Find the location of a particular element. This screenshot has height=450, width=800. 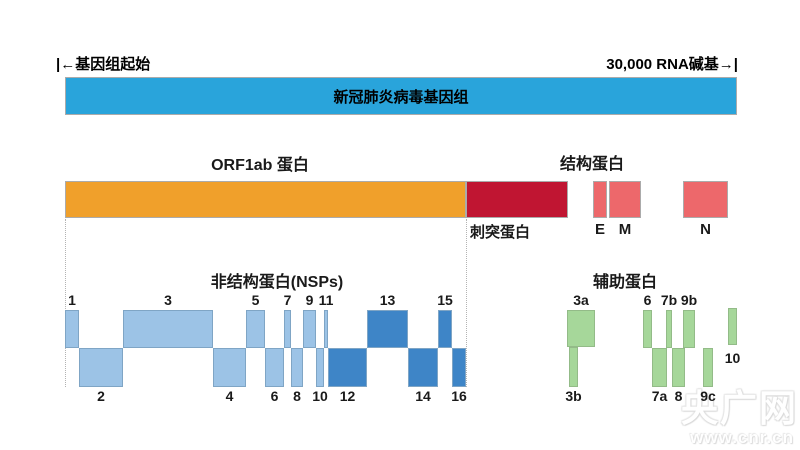

watermark: 央广网 www.cnr.cn is located at coordinates (739, 418).